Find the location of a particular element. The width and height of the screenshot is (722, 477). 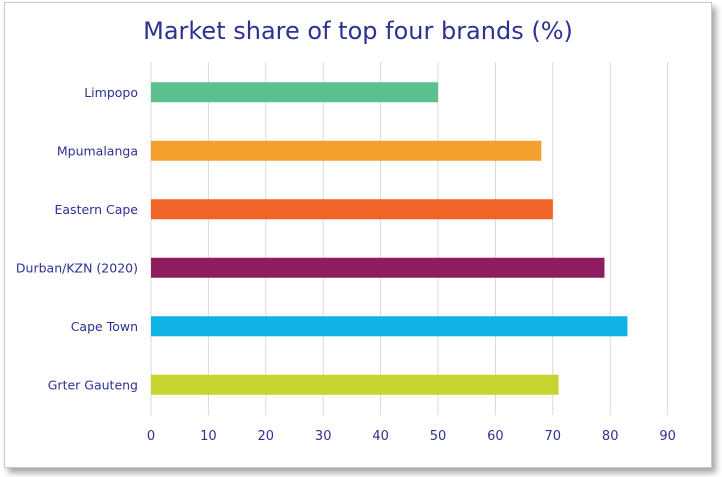

category-label: Durban/KZN (2020) is located at coordinates (77, 267).